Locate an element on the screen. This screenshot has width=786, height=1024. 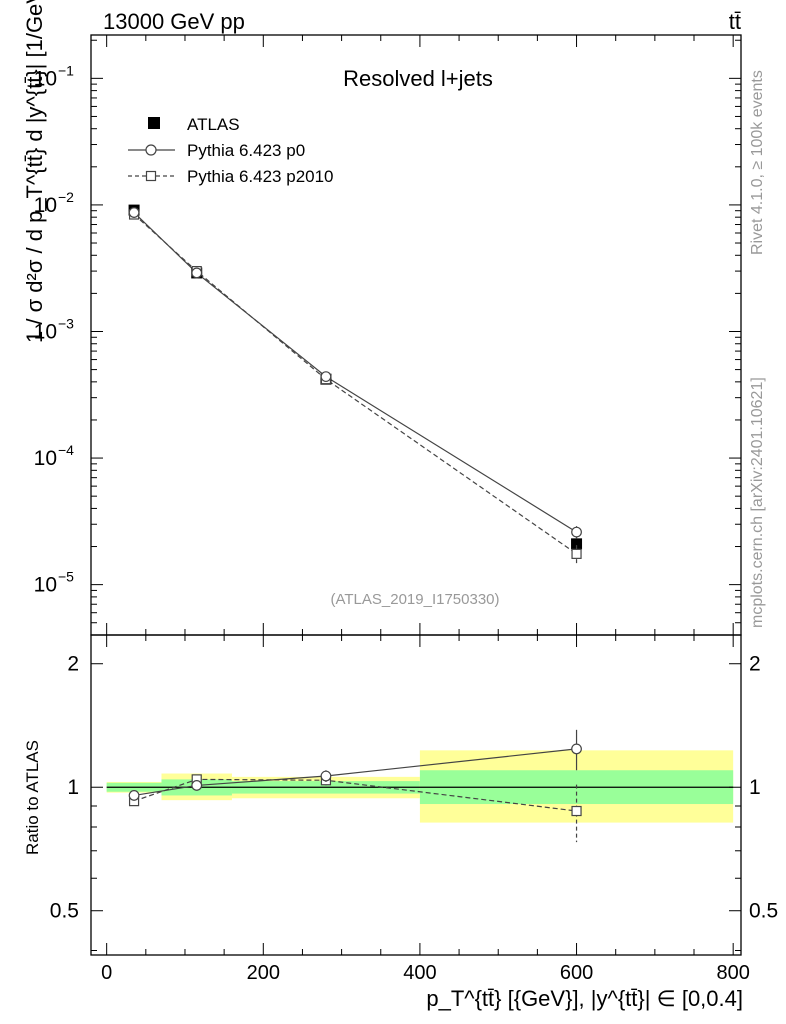
main-pythia-p2010-point is located at coordinates (576, 553).